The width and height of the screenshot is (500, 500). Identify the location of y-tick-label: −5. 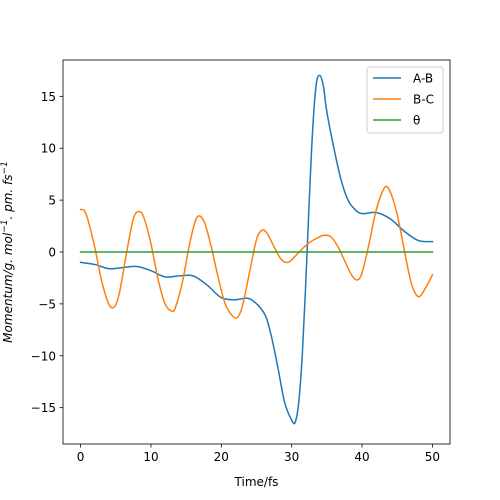
(47, 304).